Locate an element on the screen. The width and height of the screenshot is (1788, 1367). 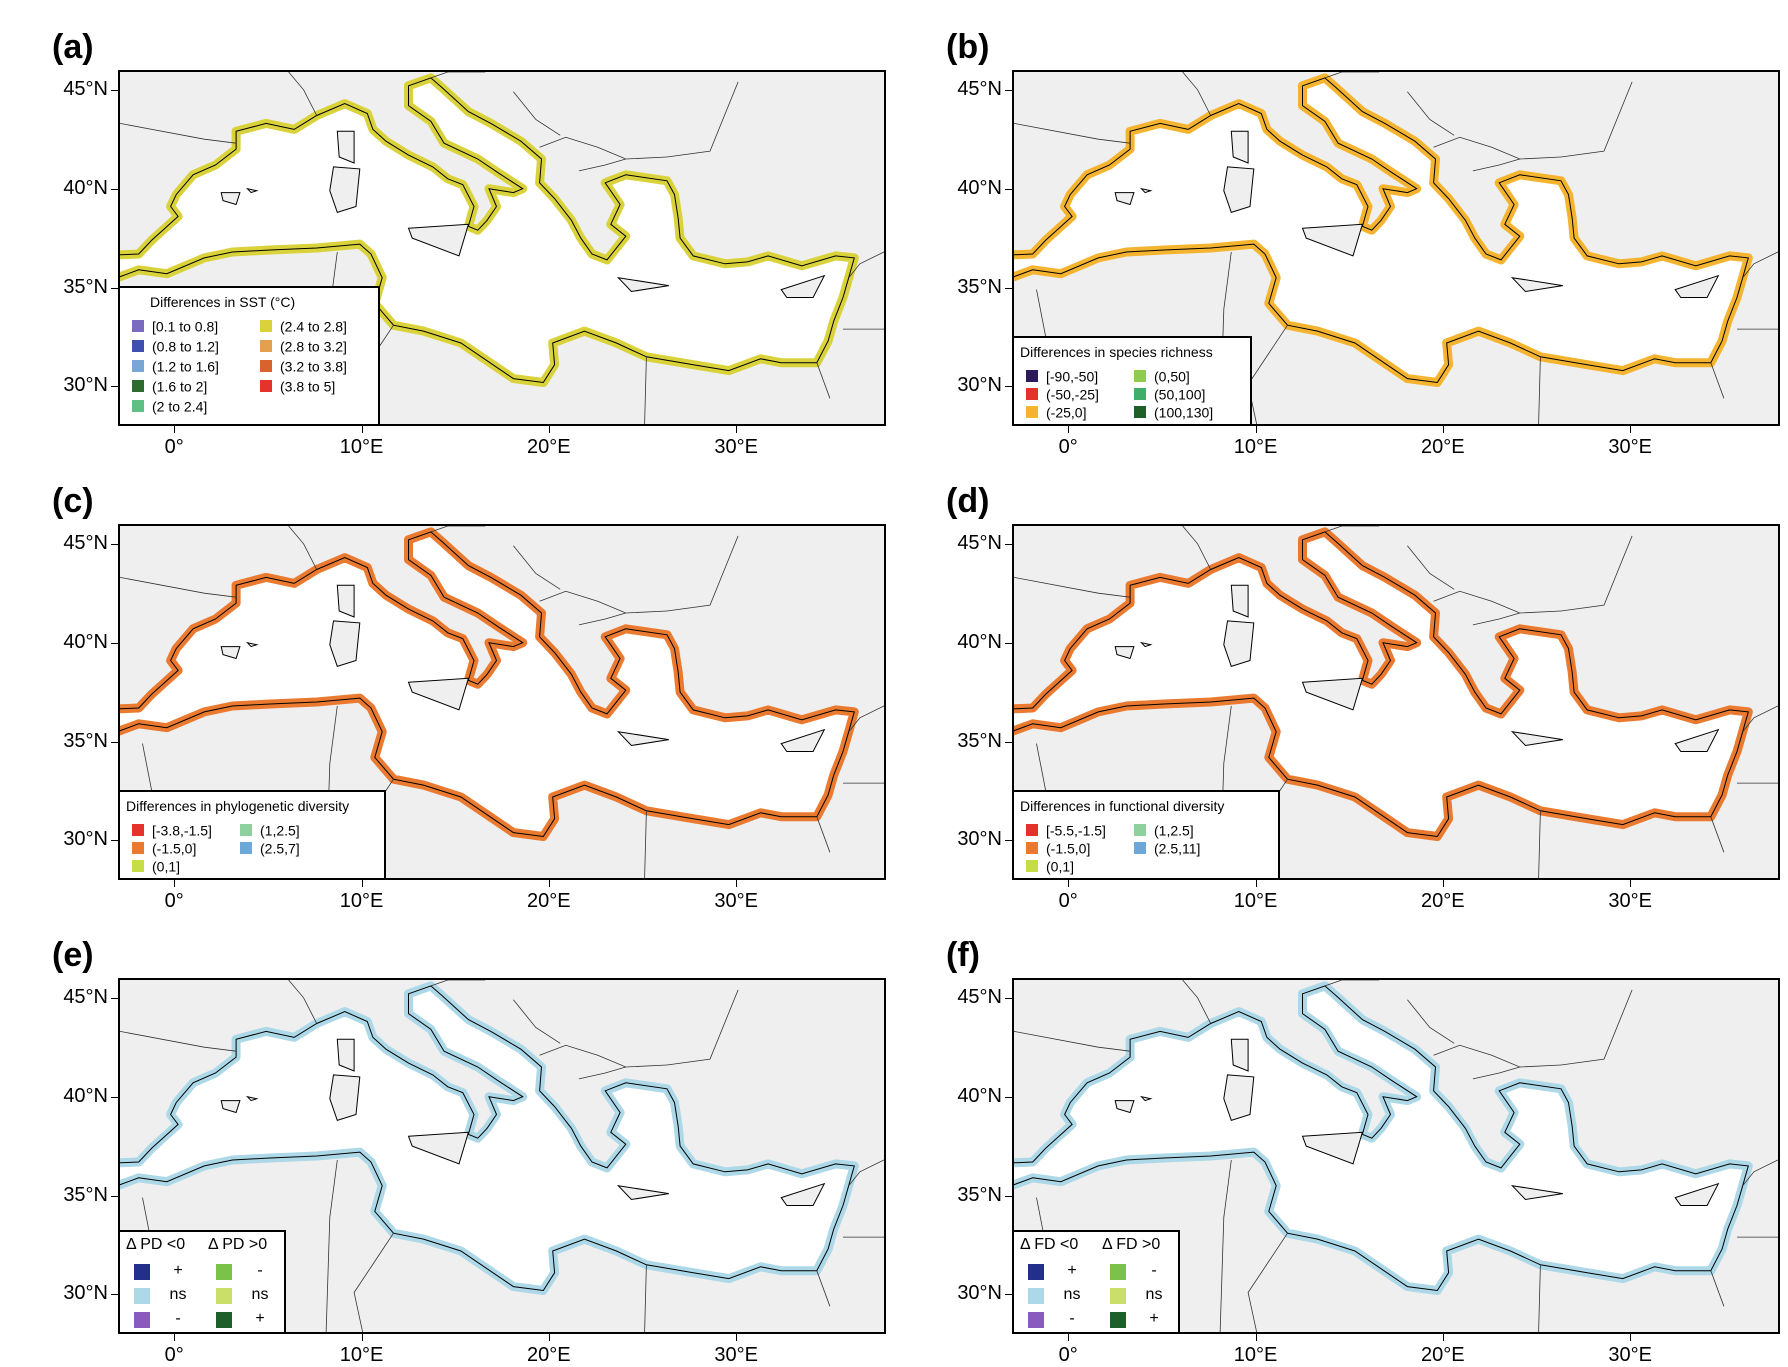
legend-title: Differences in phylogenetic diversity is located at coordinates (238, 806).